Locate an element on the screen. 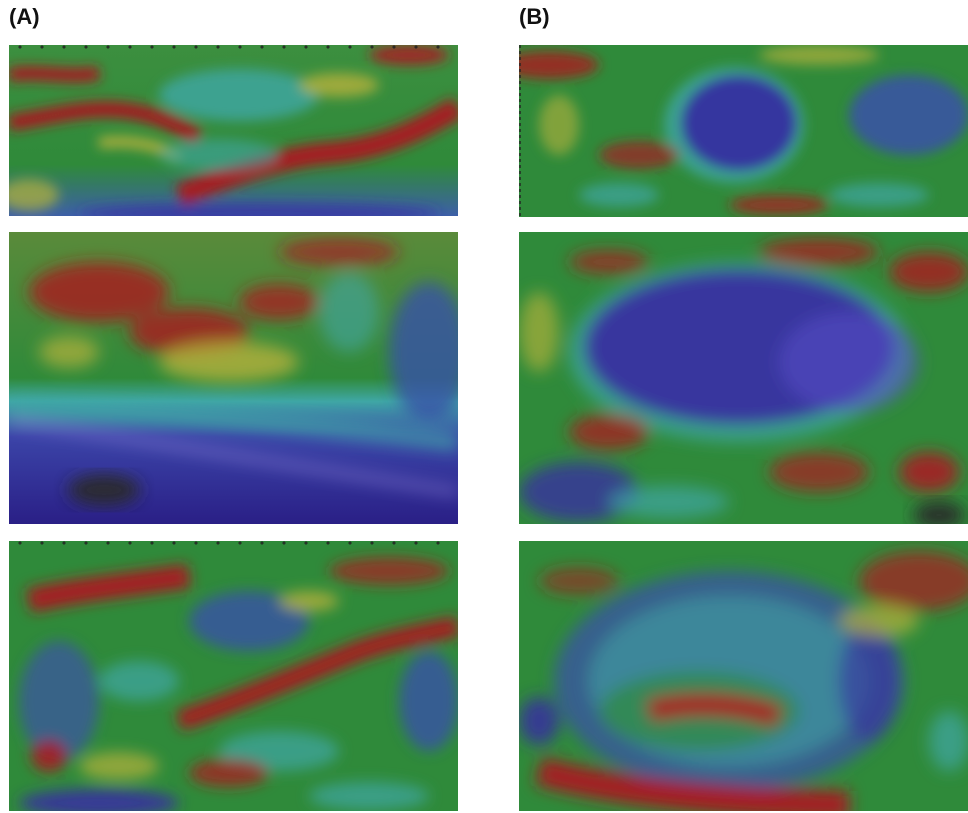  dashed-border-left is located at coordinates (520, 131).